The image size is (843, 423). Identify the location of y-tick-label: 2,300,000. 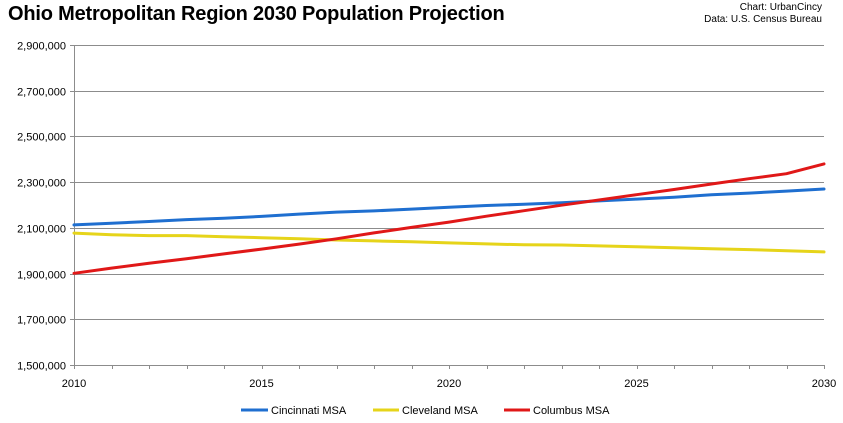
(41, 184).